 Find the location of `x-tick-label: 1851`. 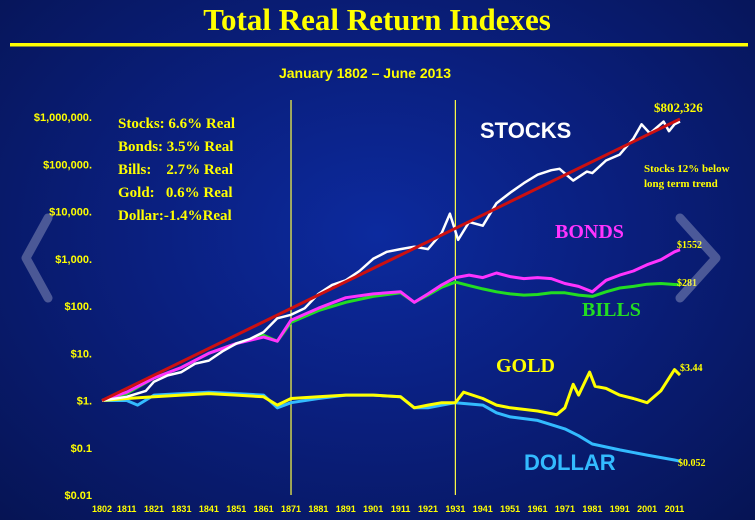

x-tick-label: 1851 is located at coordinates (236, 509).